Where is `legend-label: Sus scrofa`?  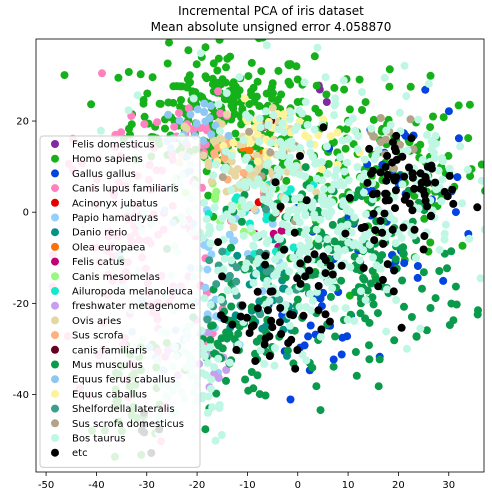
legend-label: Sus scrofa is located at coordinates (97, 336).